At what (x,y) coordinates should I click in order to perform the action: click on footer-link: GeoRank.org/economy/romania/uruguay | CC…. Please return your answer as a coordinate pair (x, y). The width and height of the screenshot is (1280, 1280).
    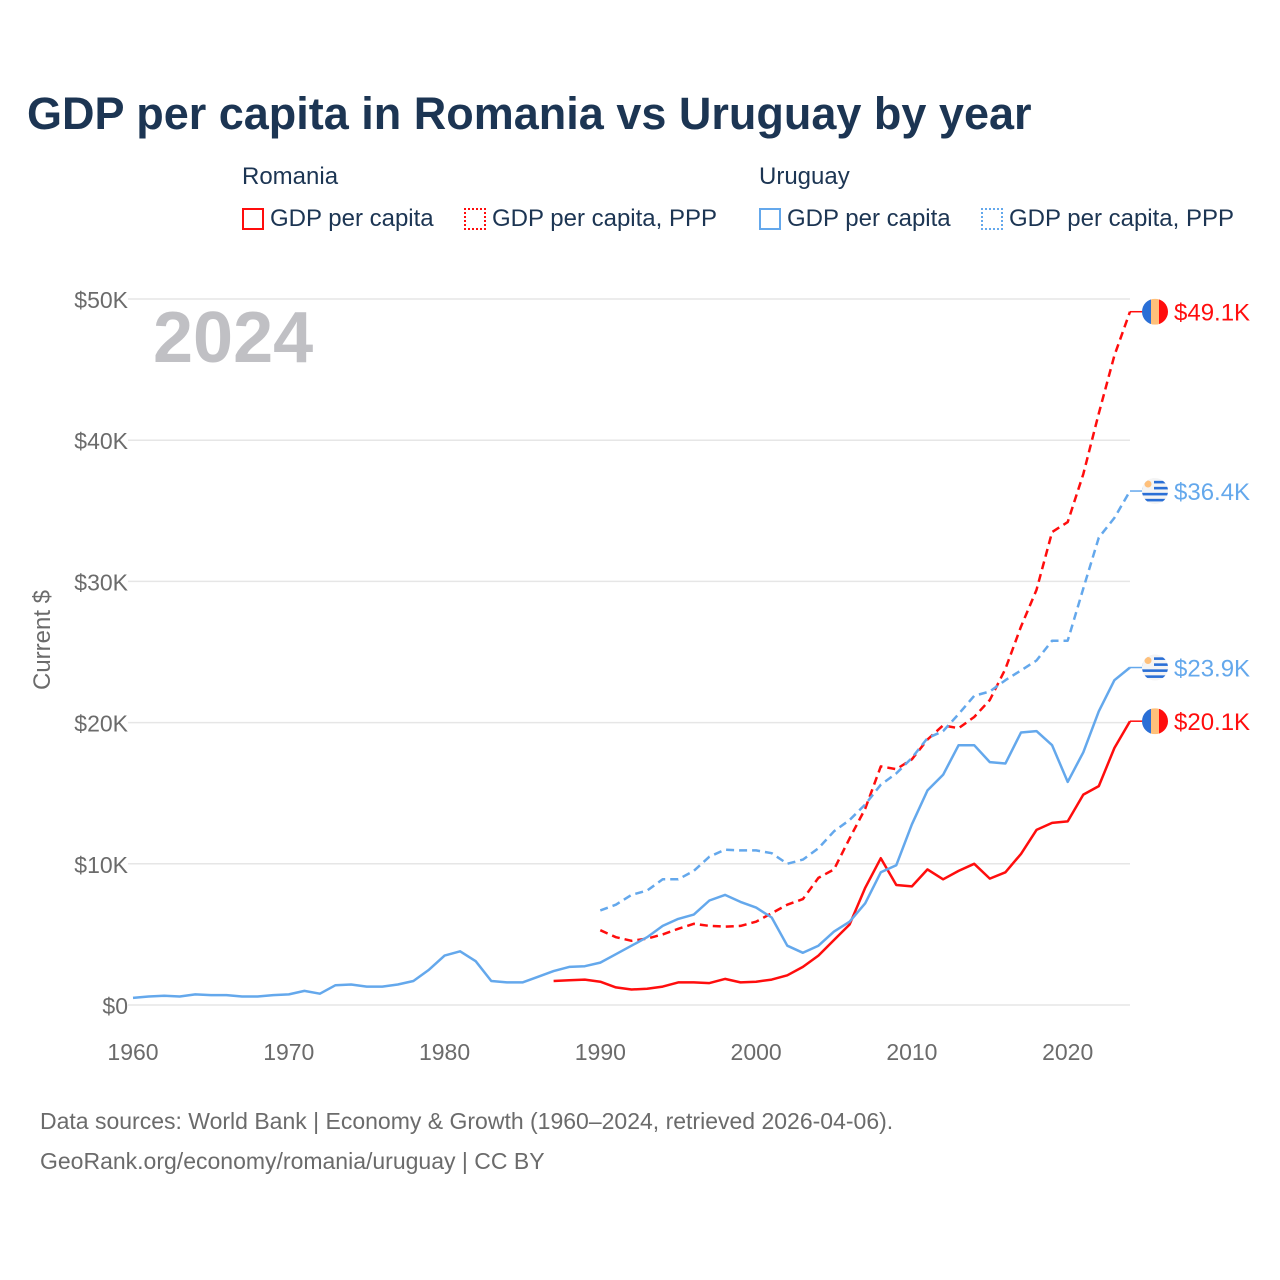
    Looking at the image, I should click on (292, 1161).